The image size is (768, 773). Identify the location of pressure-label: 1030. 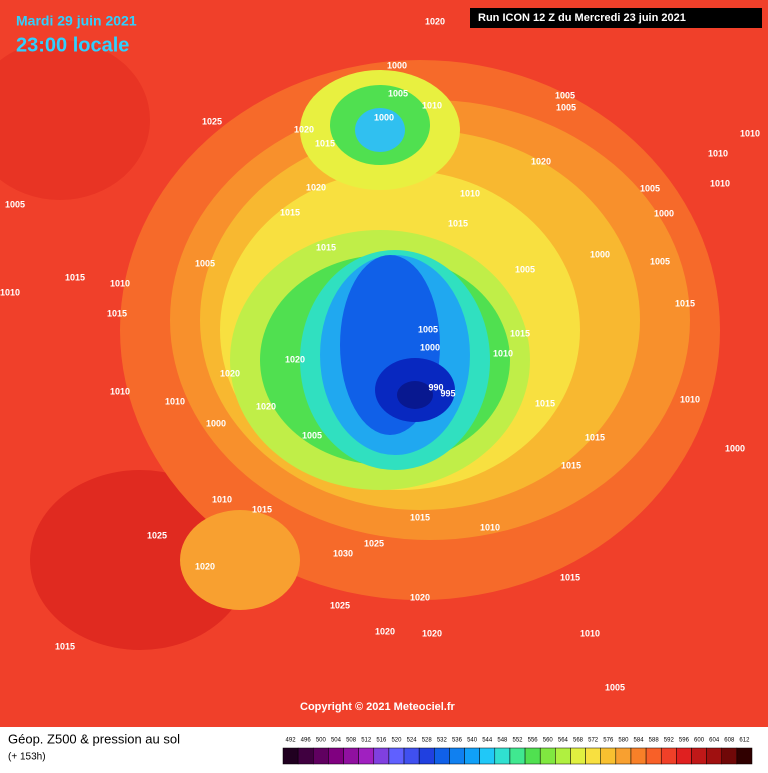
(343, 553).